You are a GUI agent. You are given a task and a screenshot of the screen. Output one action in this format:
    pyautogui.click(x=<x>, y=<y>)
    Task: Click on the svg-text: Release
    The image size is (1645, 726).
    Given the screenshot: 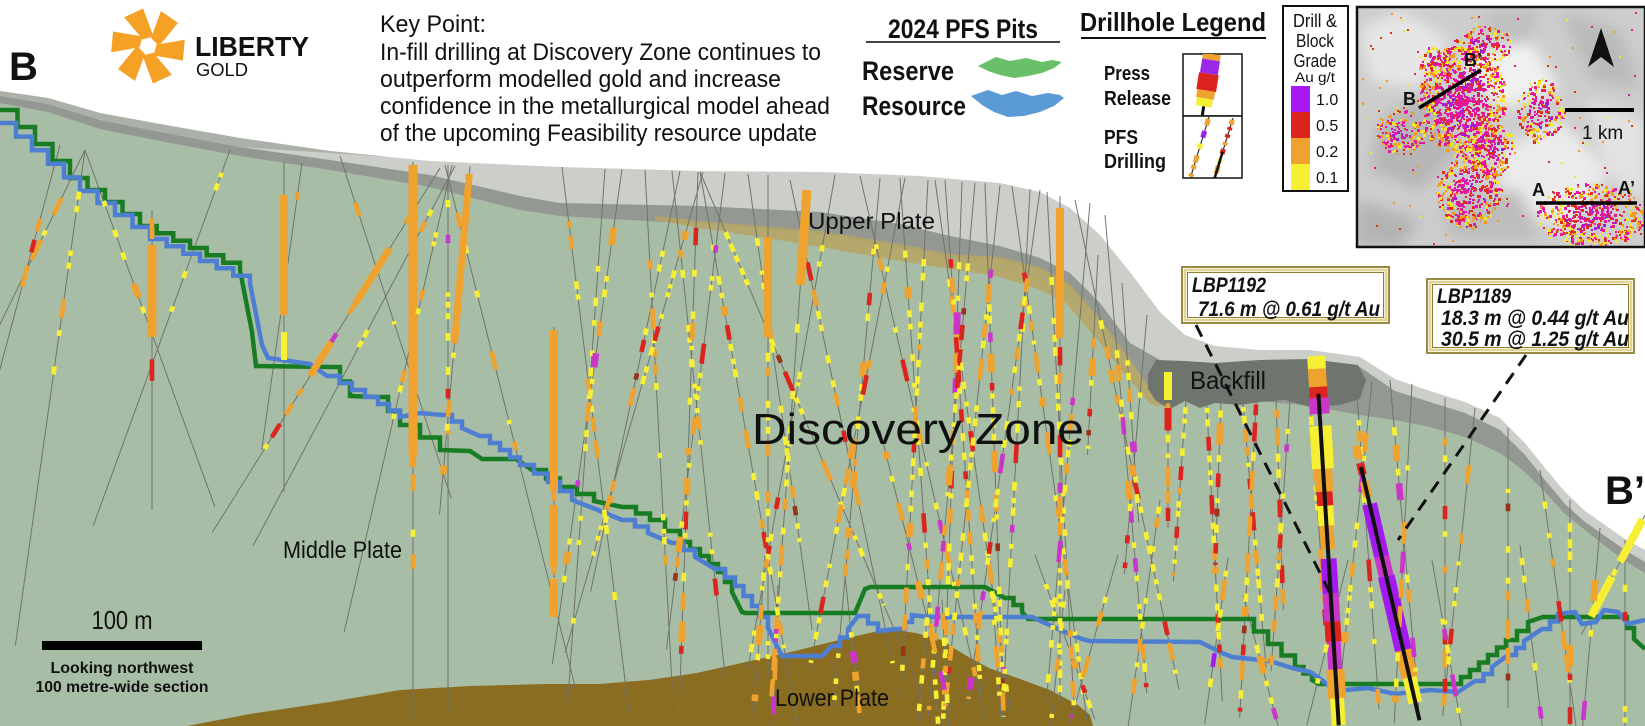 What is the action you would take?
    pyautogui.click(x=1137, y=99)
    